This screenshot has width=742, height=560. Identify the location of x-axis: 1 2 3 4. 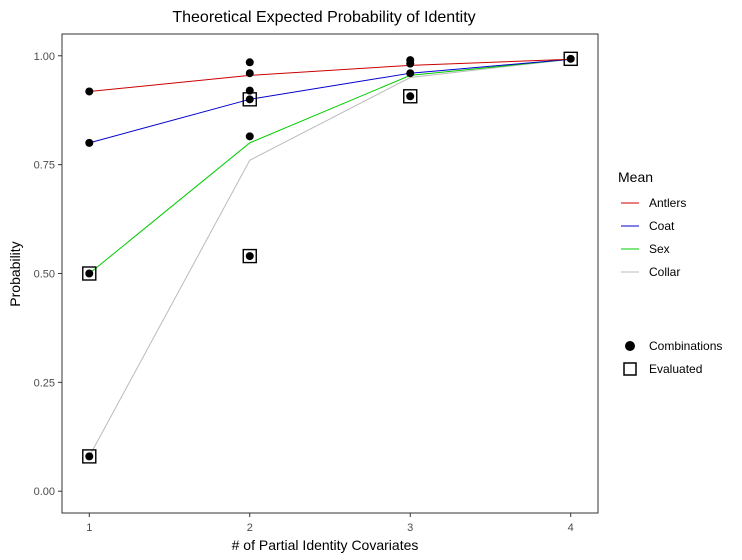
(330, 523).